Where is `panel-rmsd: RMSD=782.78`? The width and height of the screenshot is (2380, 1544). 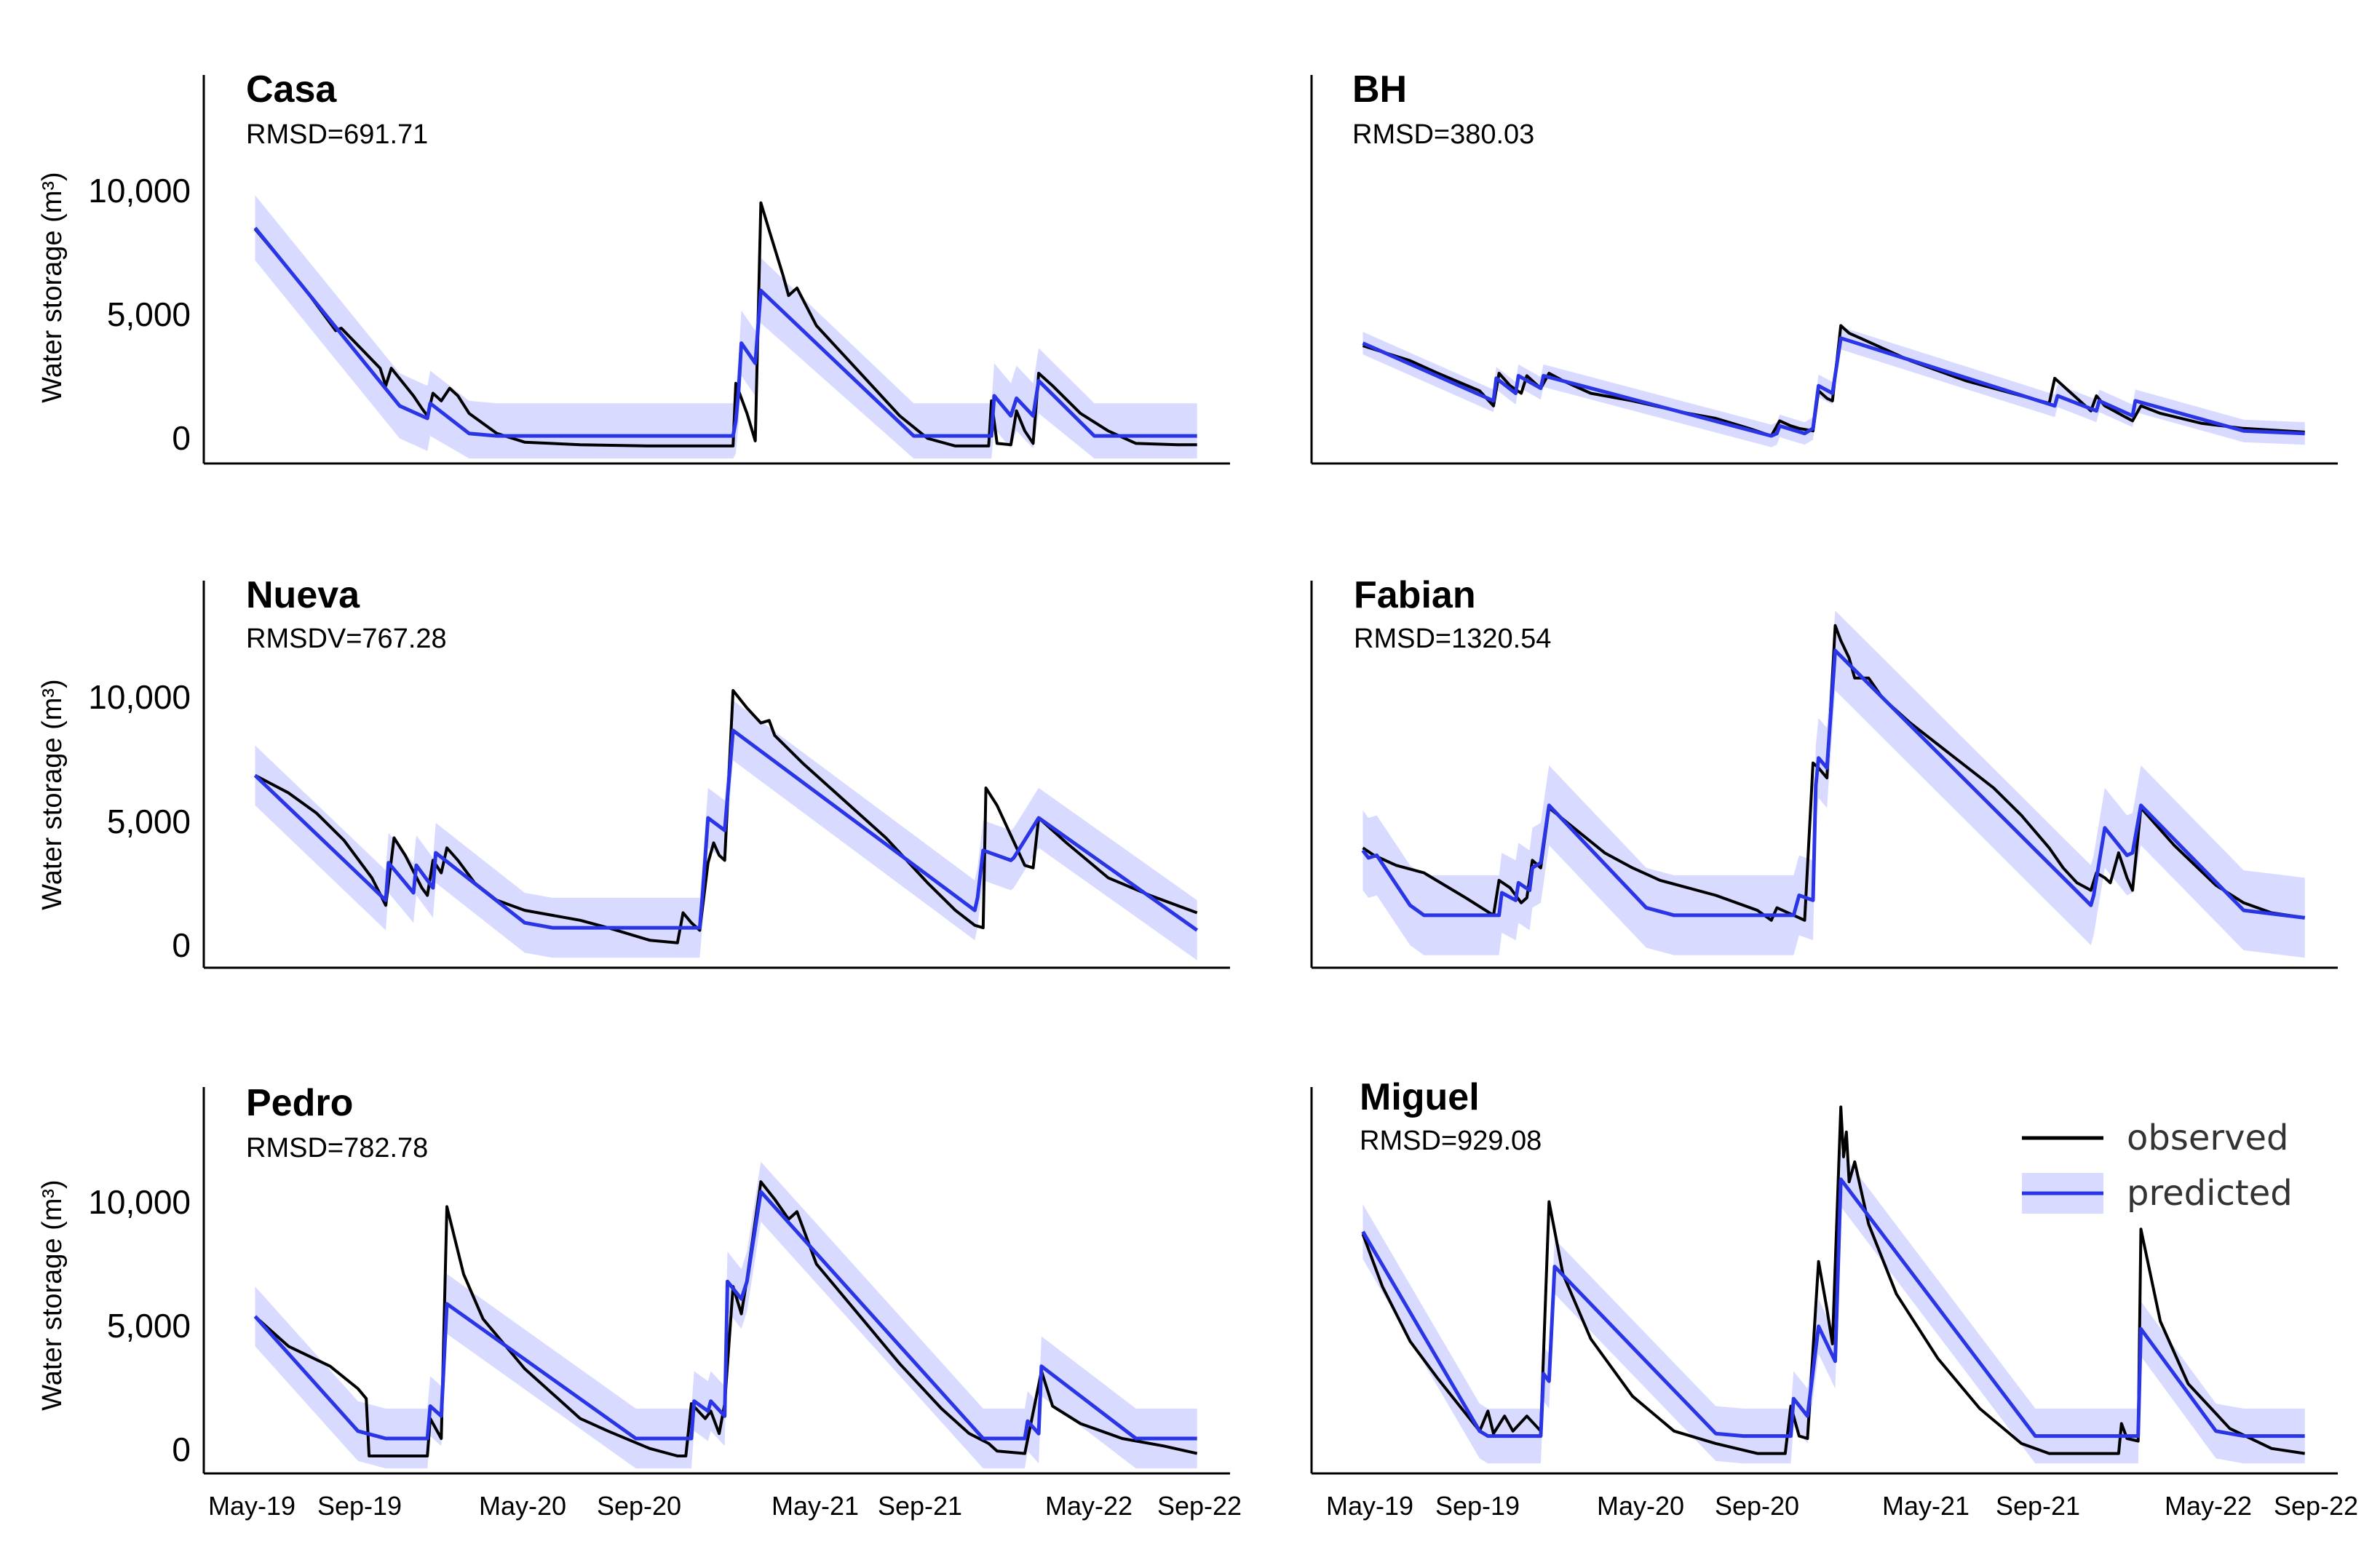 panel-rmsd: RMSD=782.78 is located at coordinates (337, 1148).